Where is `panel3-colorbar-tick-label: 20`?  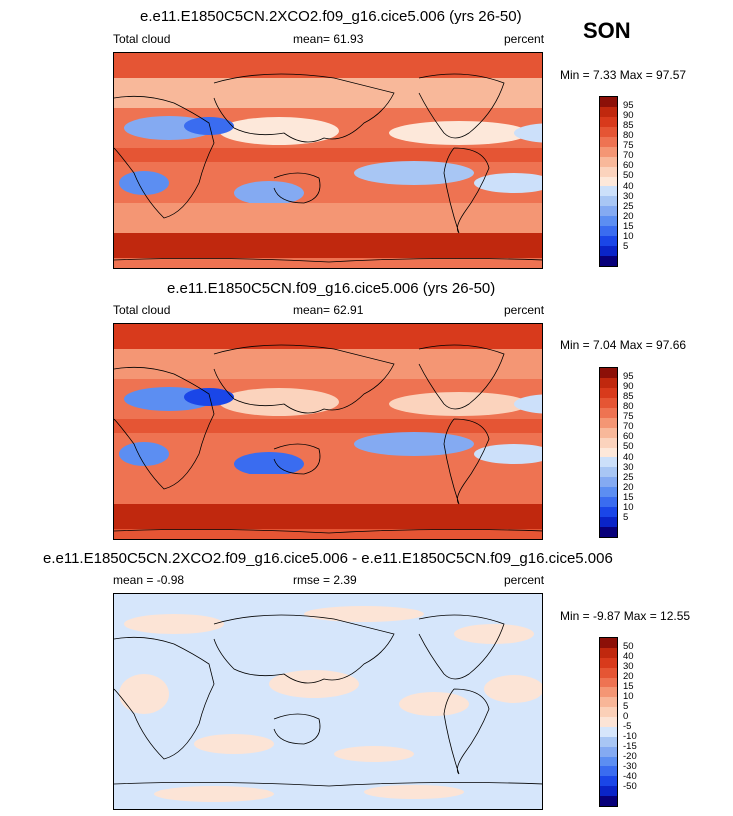 panel3-colorbar-tick-label: 20 is located at coordinates (628, 676).